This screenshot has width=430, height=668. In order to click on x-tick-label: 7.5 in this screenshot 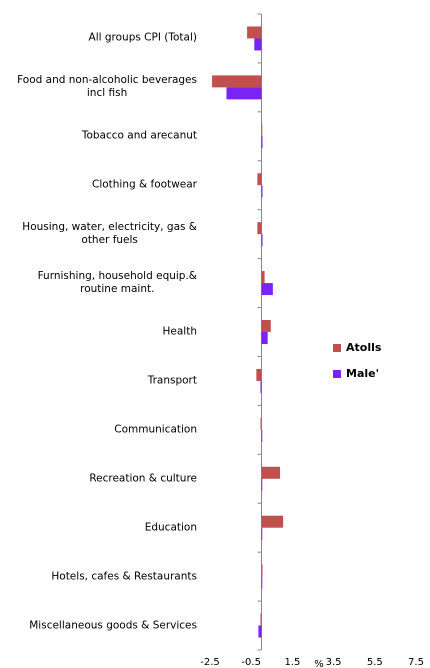, I will do `click(416, 662)`.